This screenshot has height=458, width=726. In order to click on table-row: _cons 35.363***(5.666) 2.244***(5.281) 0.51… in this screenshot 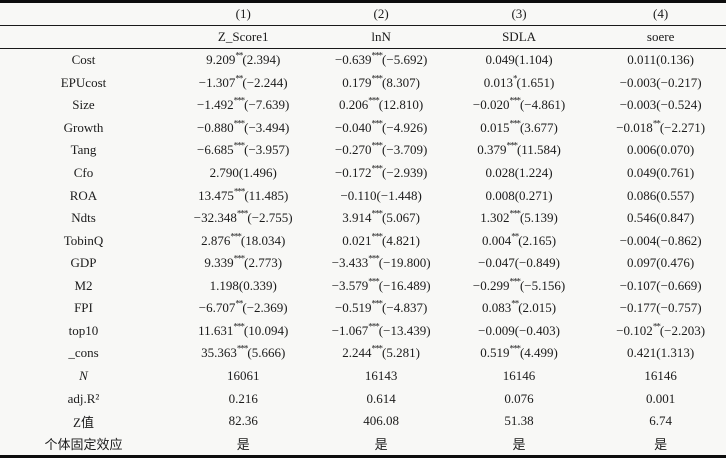, I will do `click(363, 353)`.